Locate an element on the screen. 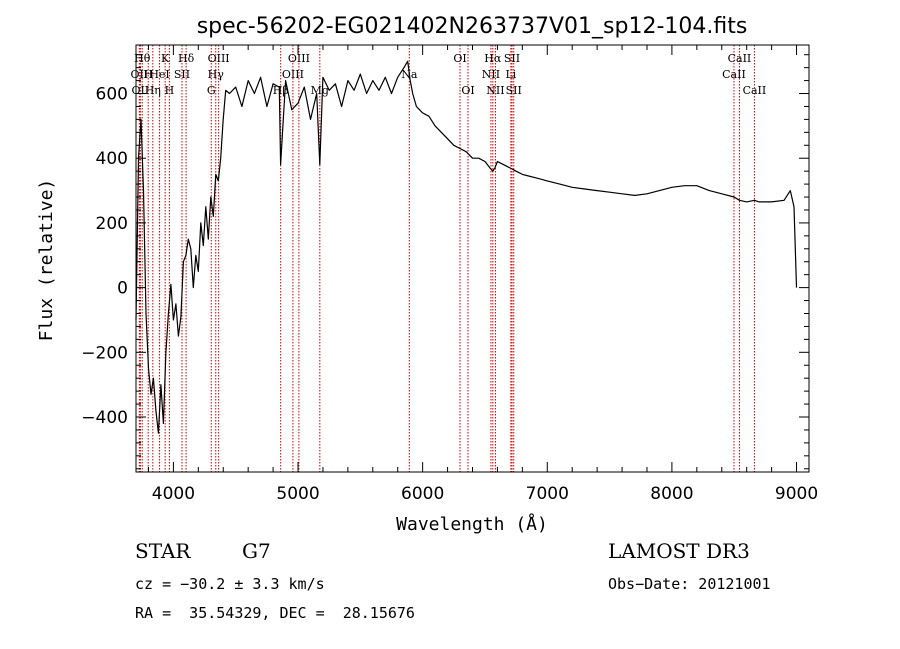 This screenshot has width=900, height=649. redshift-velocity: cz = −30.2 ± 3.3 km/s is located at coordinates (230, 584).